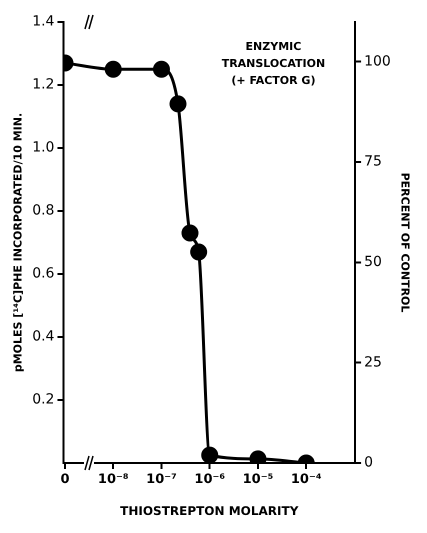  Describe the element at coordinates (368, 462) in the screenshot. I see `y2-tick-label: 0` at that location.